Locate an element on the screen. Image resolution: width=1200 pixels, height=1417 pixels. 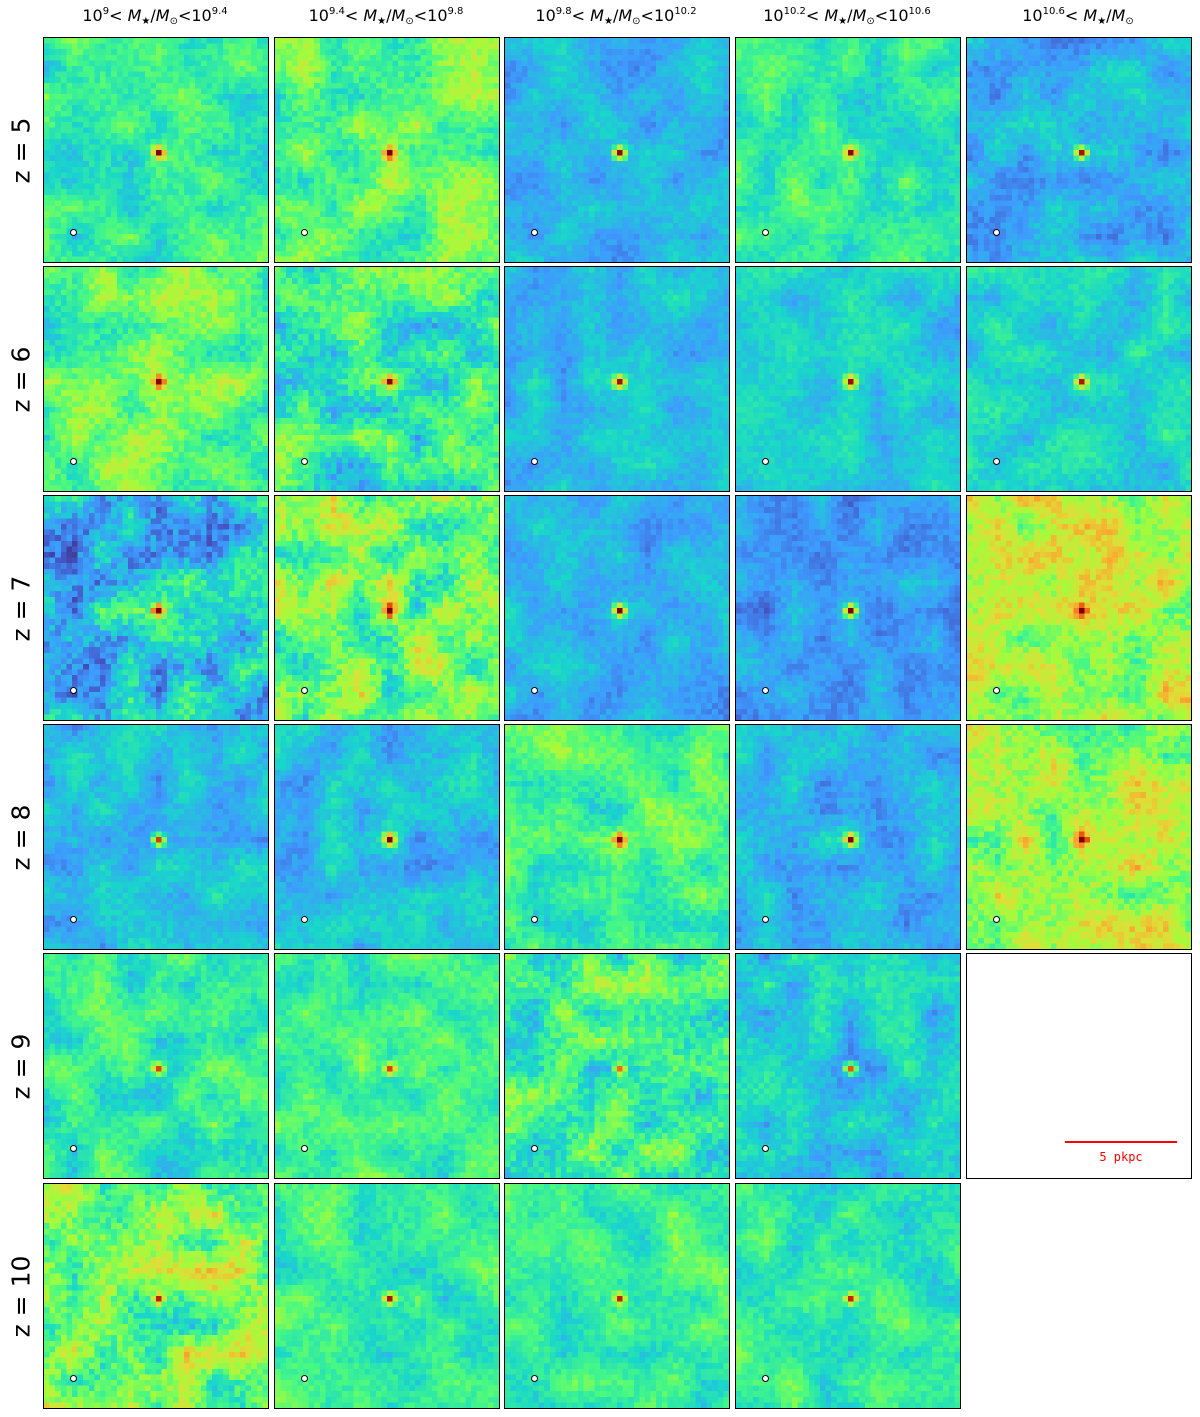
title-exp-lo: 10.6 is located at coordinates (1053, 11).